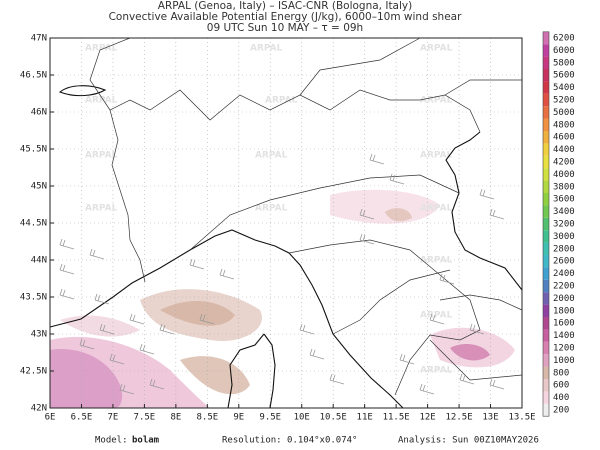 The width and height of the screenshot is (600, 450). I want to click on lake, so click(82, 91).